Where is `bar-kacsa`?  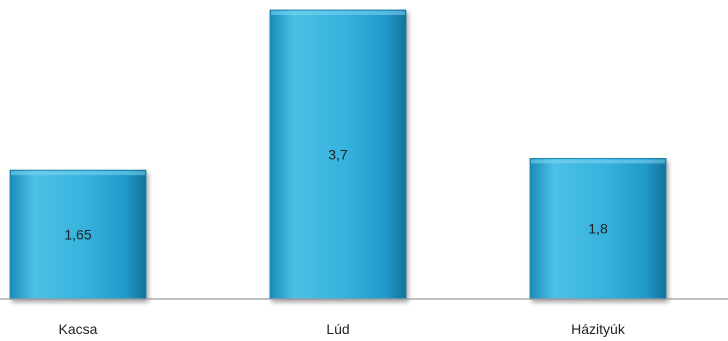 bar-kacsa is located at coordinates (78, 234).